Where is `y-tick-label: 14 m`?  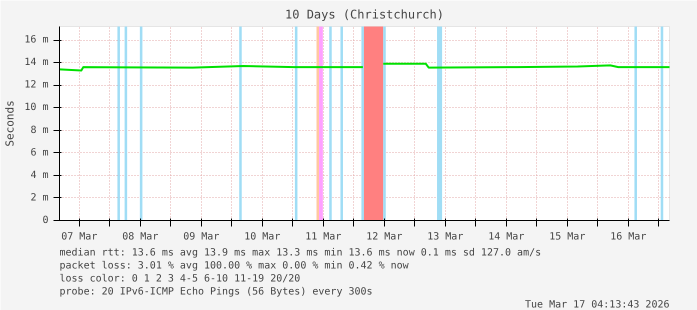
y-tick-label: 14 m is located at coordinates (36, 62).